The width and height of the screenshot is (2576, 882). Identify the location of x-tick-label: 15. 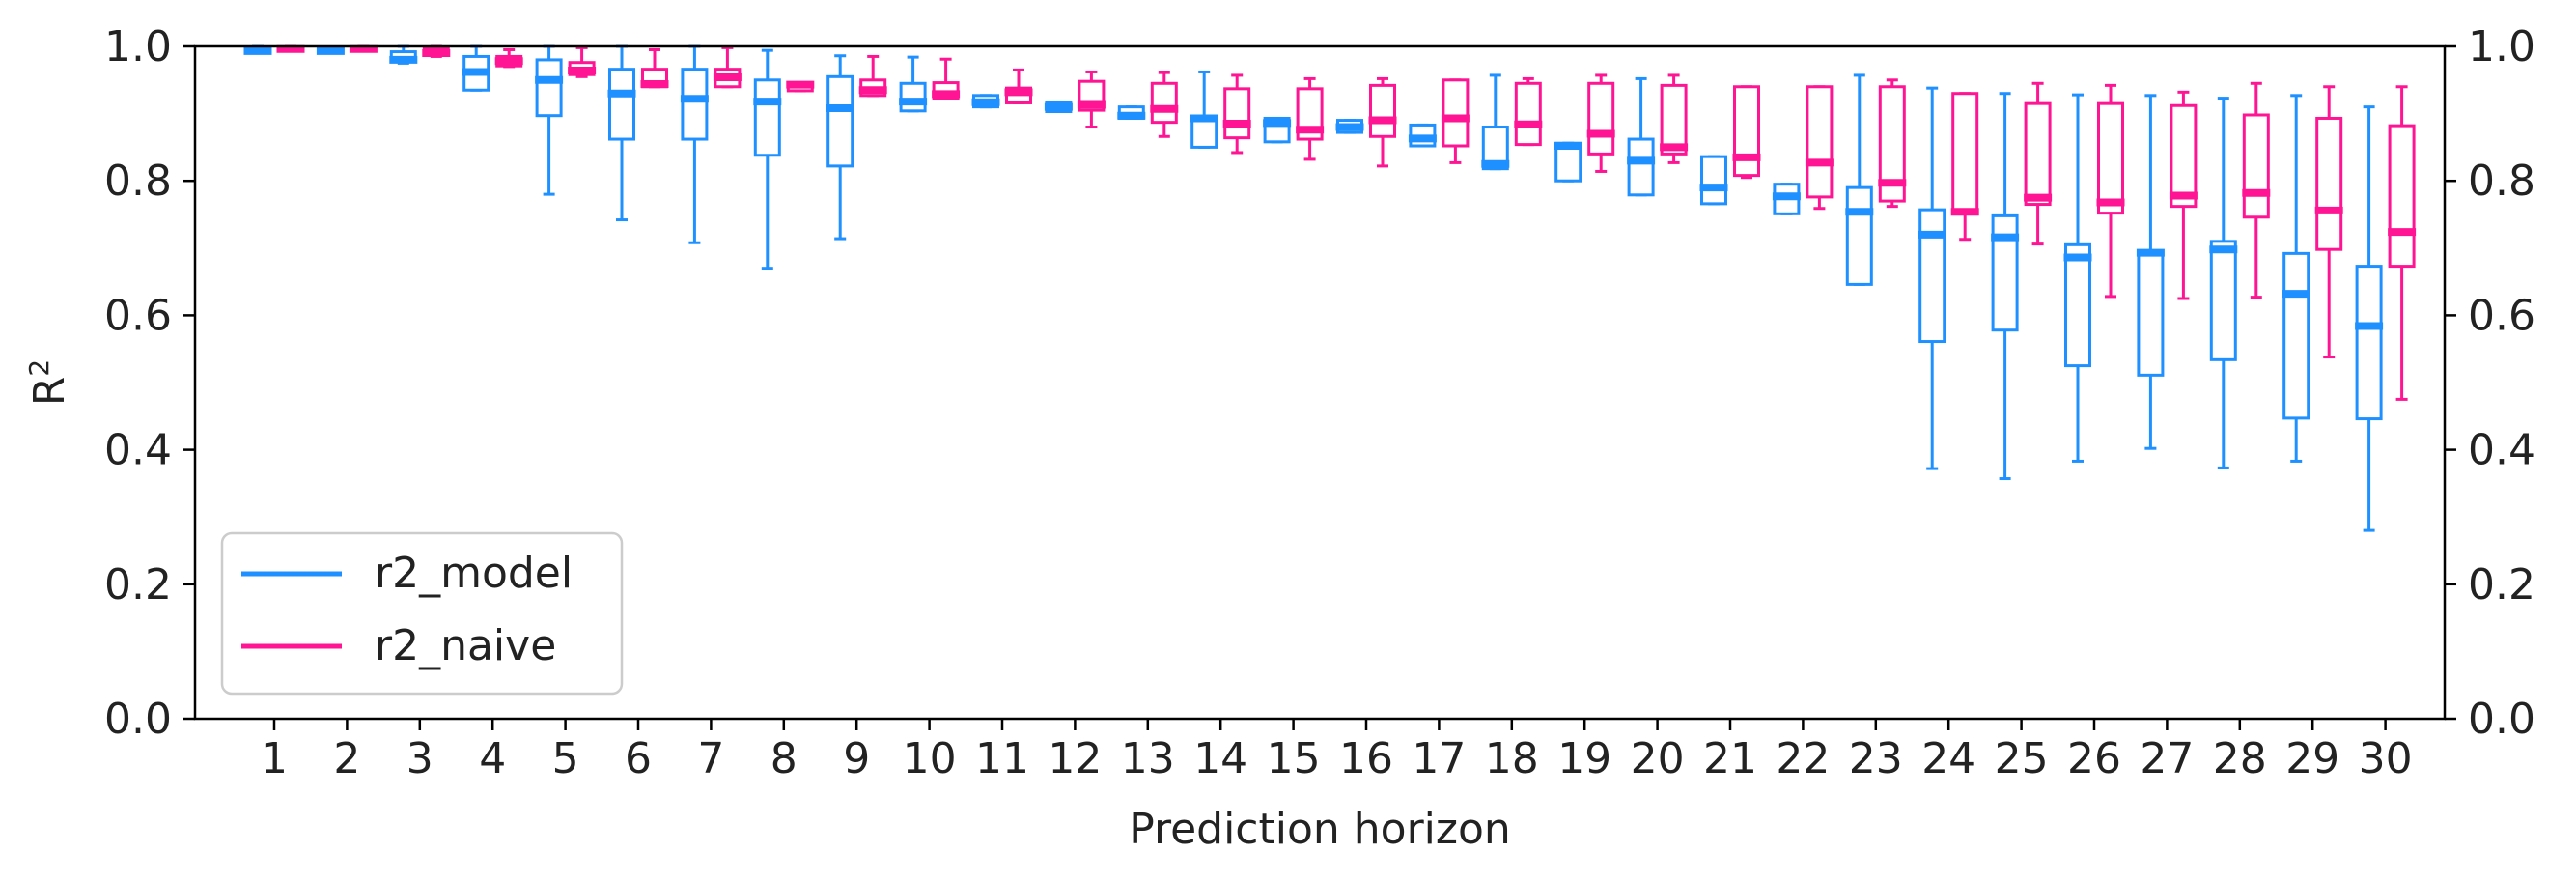
(1294, 758).